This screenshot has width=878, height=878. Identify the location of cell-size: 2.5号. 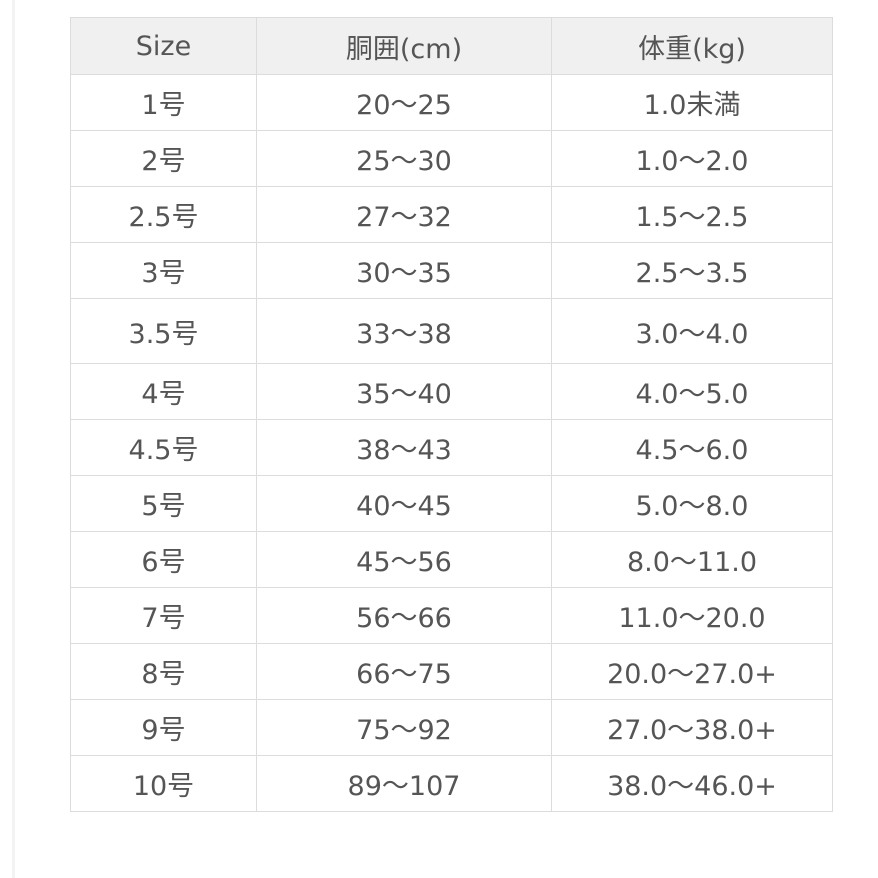
(163, 214).